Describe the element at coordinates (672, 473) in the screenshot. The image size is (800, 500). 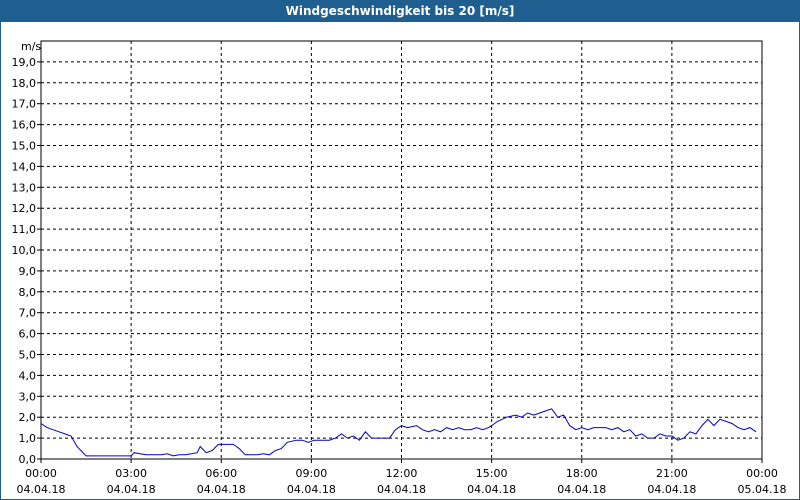
I see `x-tick-time: 21:00` at that location.